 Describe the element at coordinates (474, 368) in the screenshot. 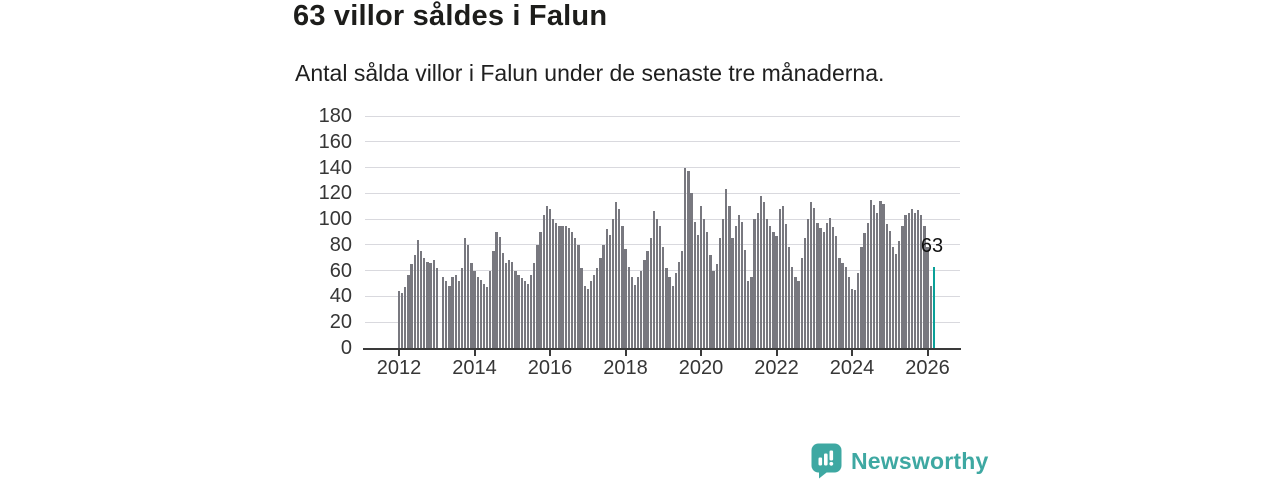

I see `x-axis-label: 2014` at that location.